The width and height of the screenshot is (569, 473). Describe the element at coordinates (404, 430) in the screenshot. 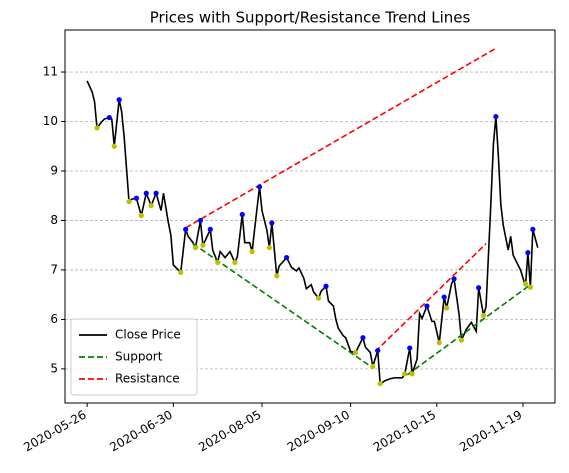

I see `x-tick-label: 2020-10-15` at that location.